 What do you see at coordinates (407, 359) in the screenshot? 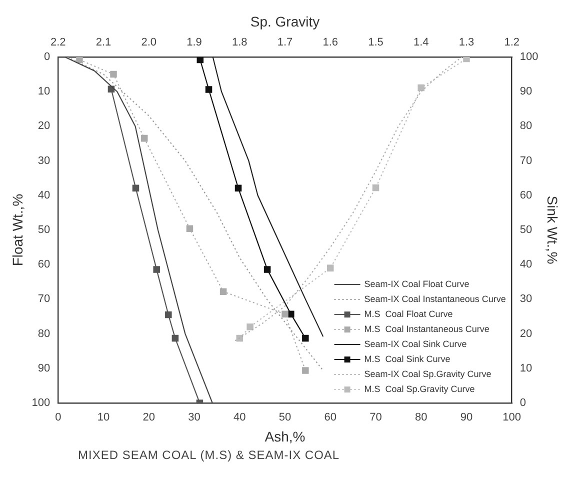
I see `legend-label: M.S Coal Sink Curve` at bounding box center [407, 359].